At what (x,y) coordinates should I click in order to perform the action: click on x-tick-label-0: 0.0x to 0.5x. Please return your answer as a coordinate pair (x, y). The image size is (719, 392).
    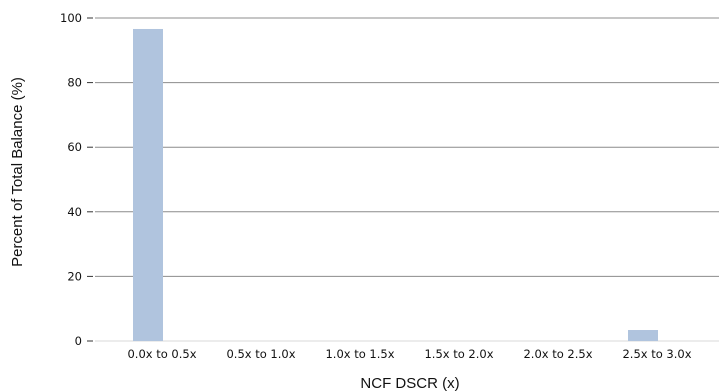
    Looking at the image, I should click on (161, 354).